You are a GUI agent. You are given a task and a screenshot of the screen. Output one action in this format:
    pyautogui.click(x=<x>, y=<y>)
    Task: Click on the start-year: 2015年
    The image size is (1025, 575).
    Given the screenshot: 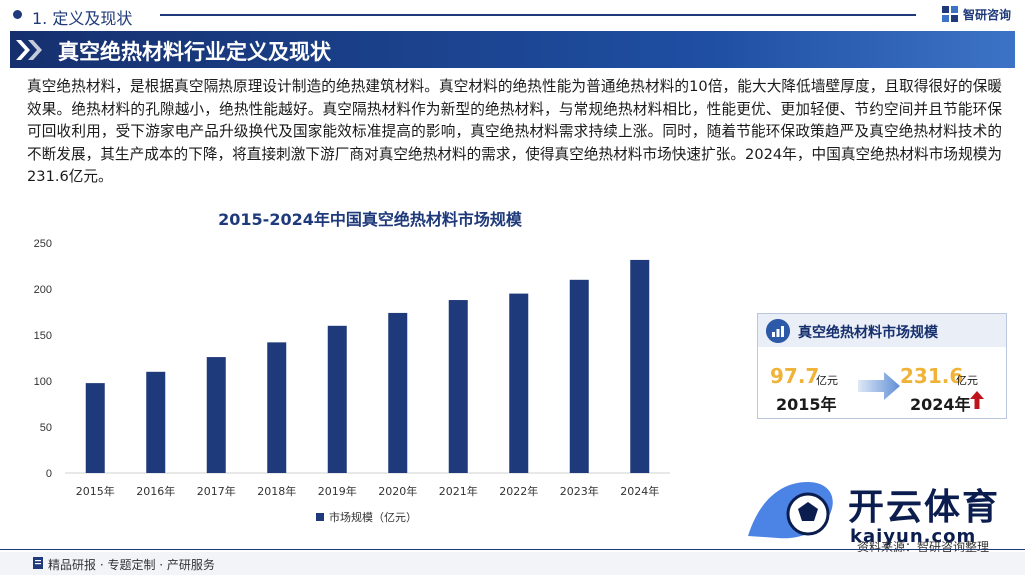 What is the action you would take?
    pyautogui.click(x=806, y=404)
    